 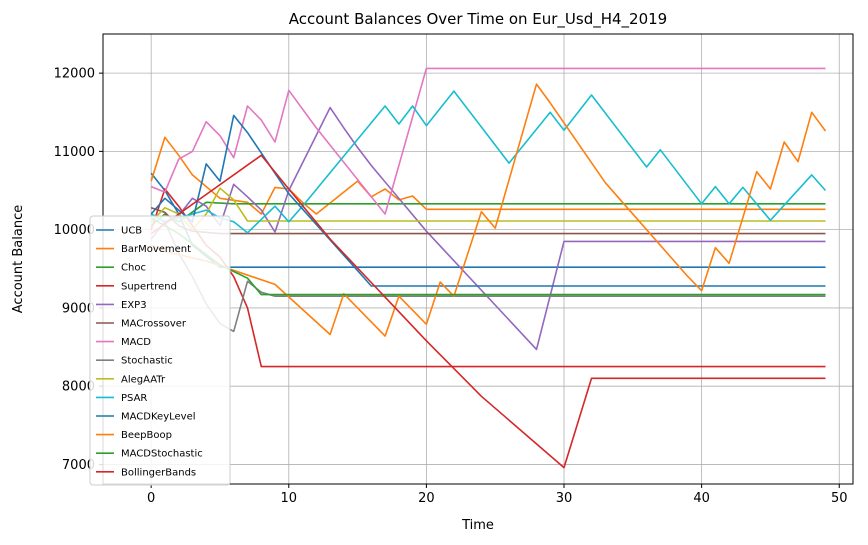 I want to click on legend-label-macd: MACD, so click(x=136, y=342).